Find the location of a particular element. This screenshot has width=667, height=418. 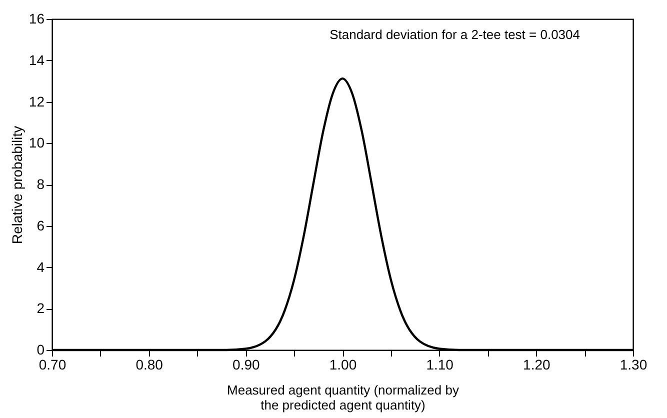

y-tick-label: 0 is located at coordinates (40, 350).